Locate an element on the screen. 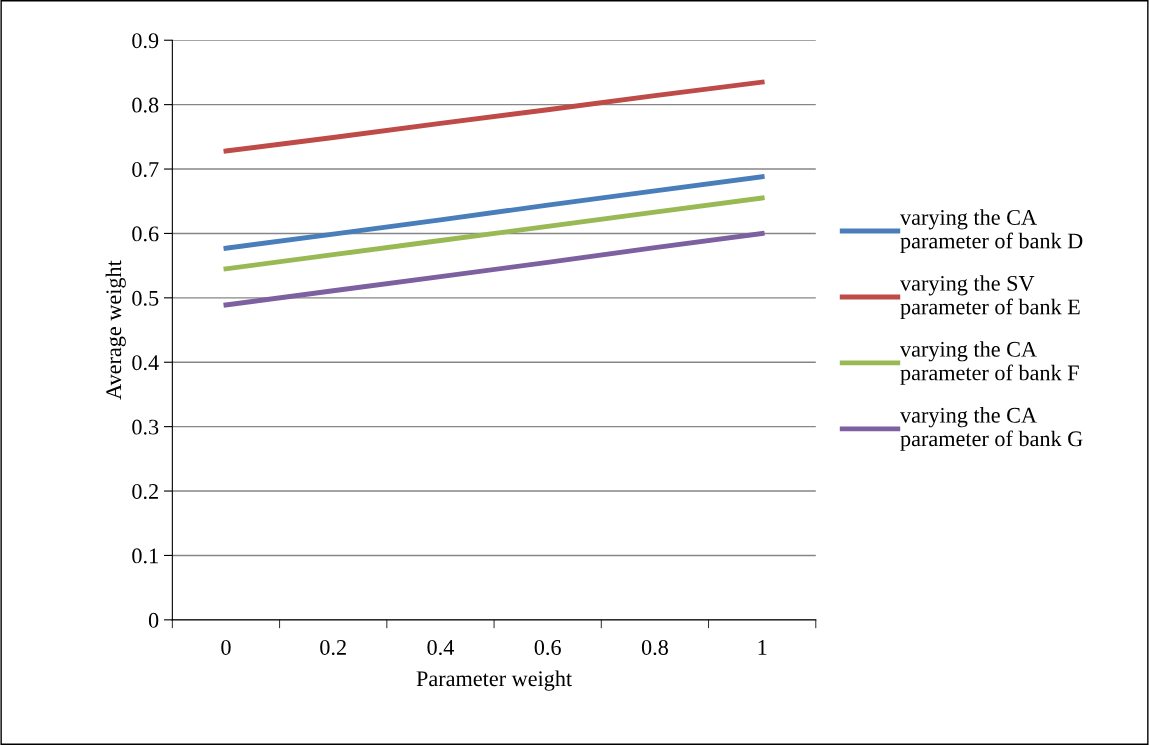 This screenshot has width=1149, height=745. legend-label: varying the CA parameter of bank F is located at coordinates (989, 363).